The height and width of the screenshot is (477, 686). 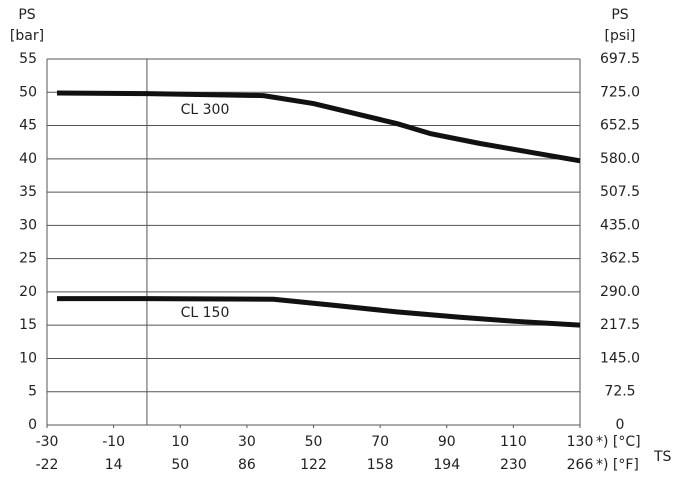 What do you see at coordinates (314, 442) in the screenshot?
I see `x-tick-label: 50` at bounding box center [314, 442].